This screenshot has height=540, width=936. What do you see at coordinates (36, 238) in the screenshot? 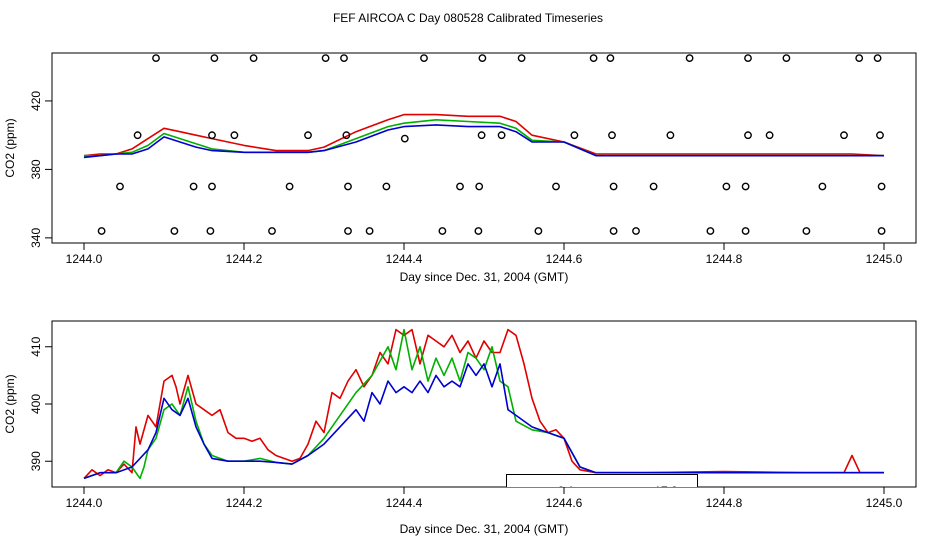
I see `y-tick-label: 340` at bounding box center [36, 238].